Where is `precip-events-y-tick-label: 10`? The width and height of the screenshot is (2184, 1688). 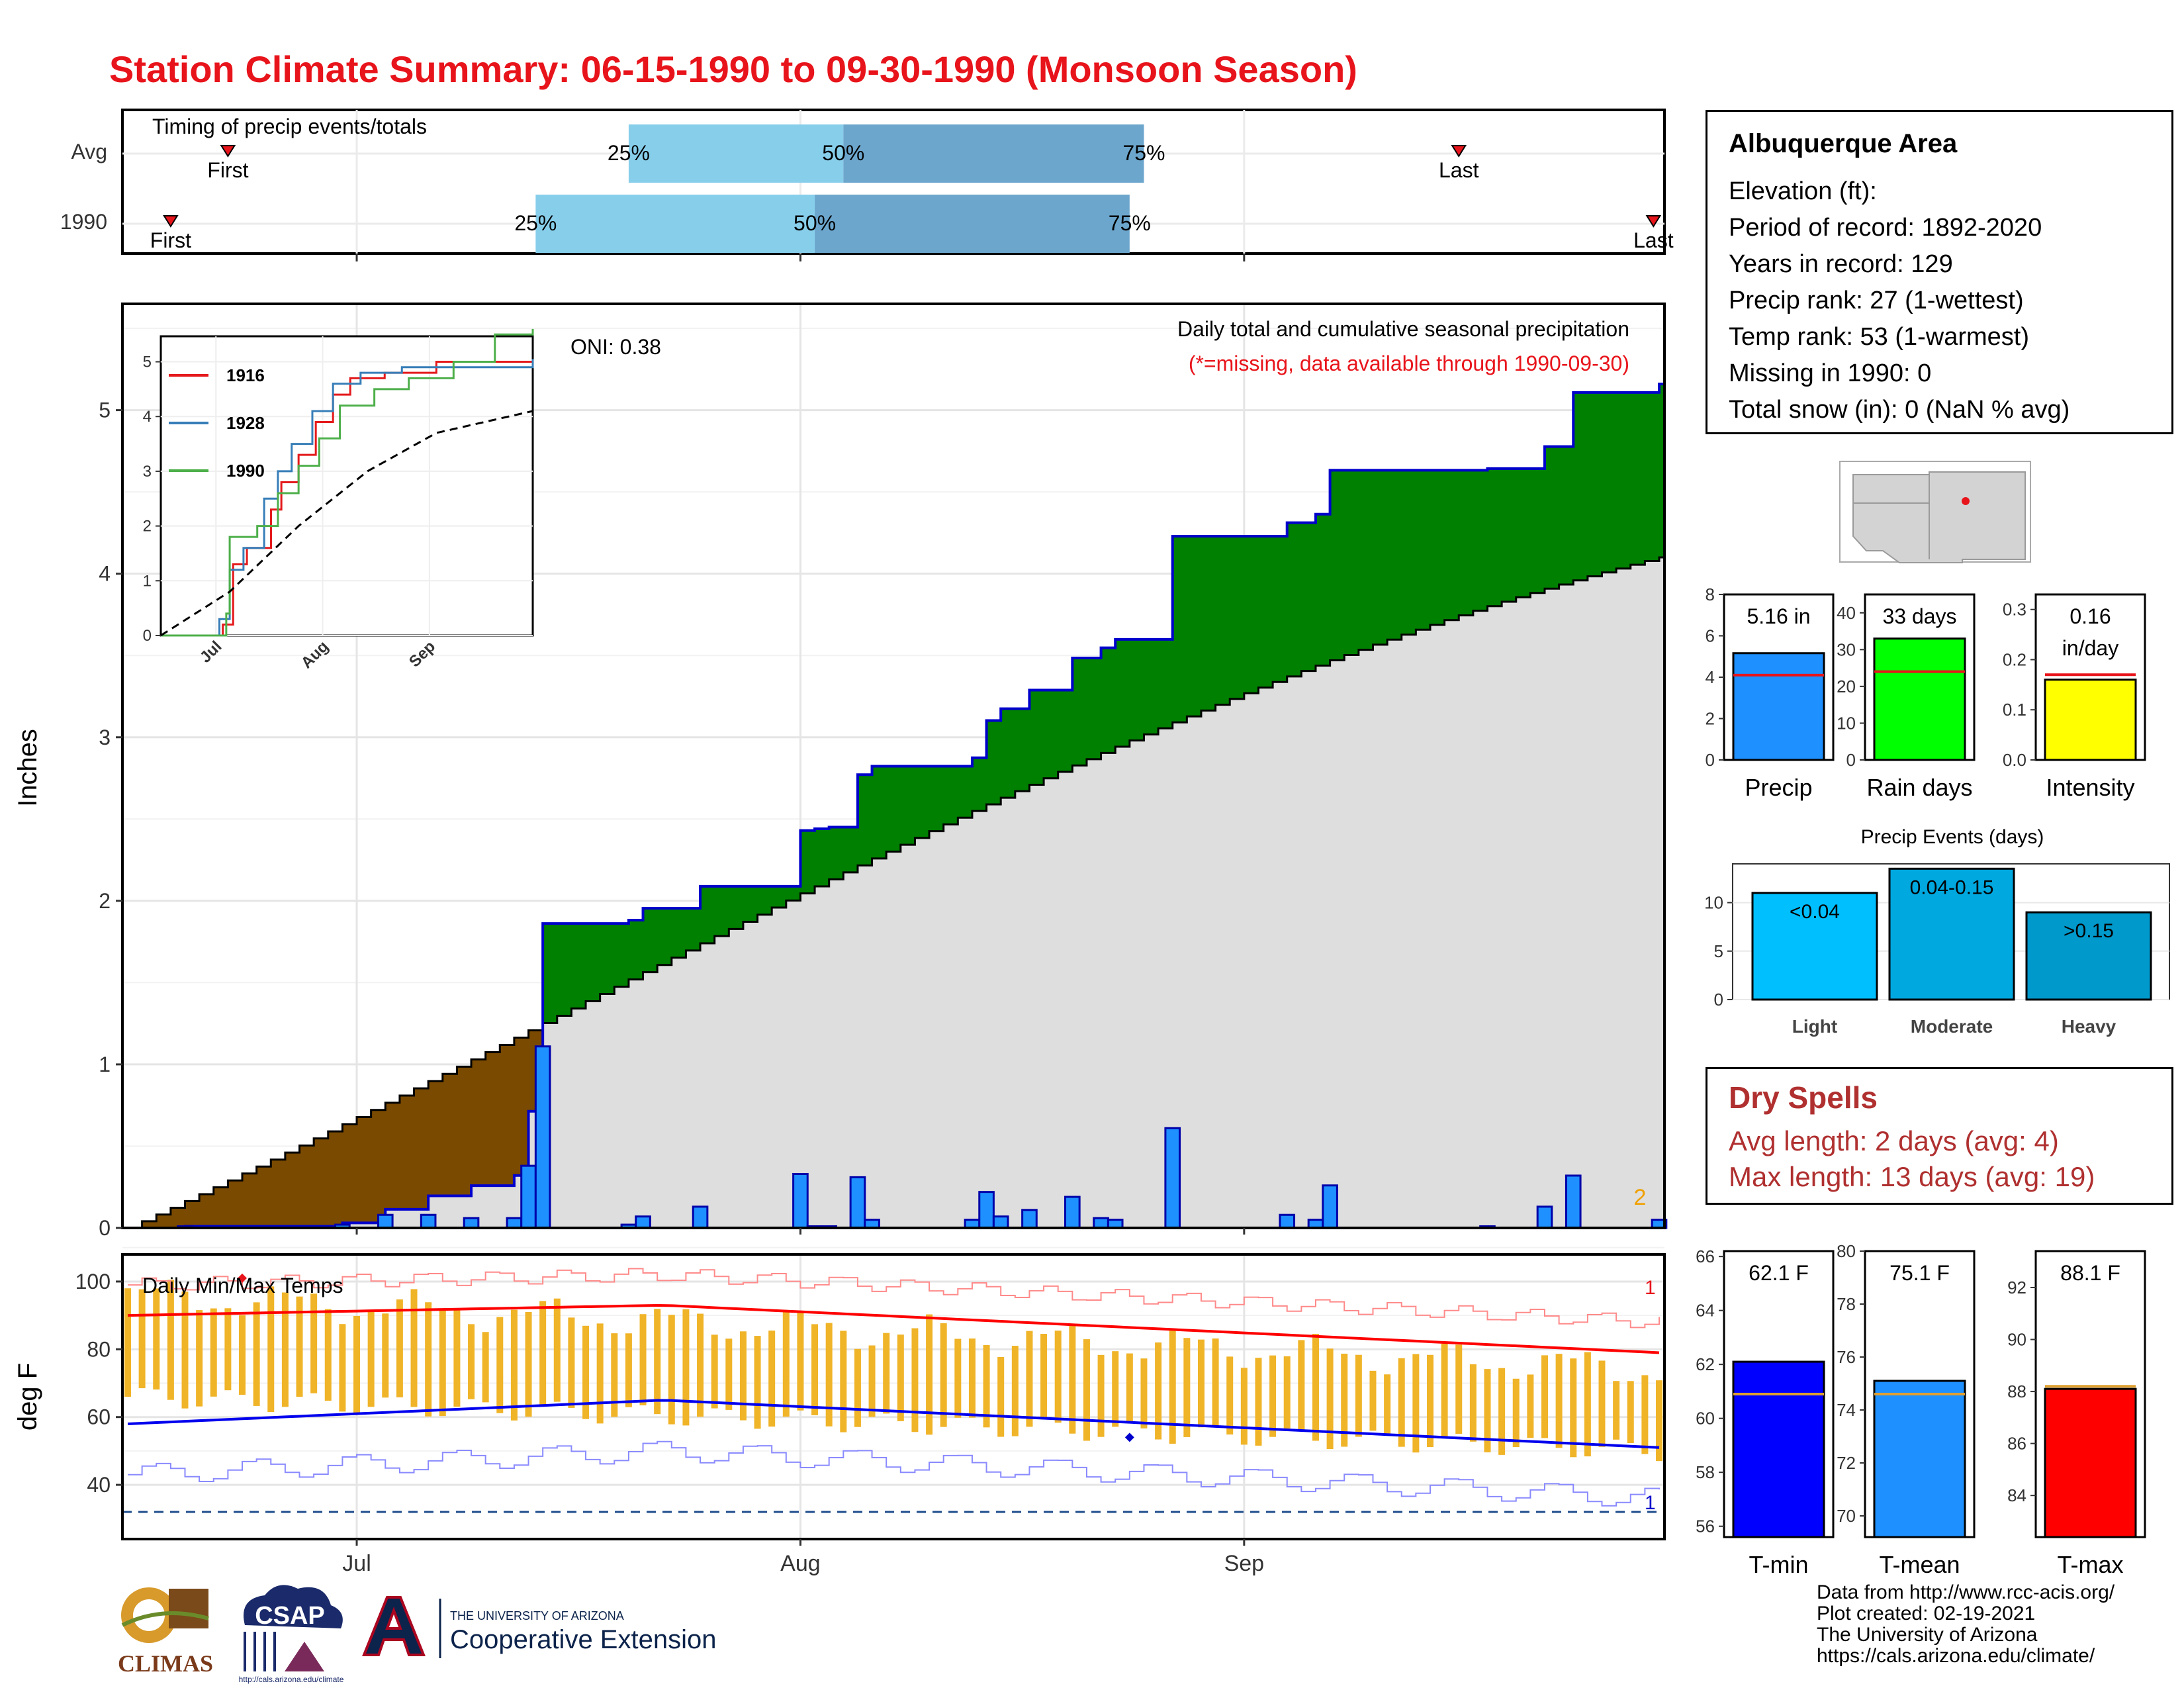
precip-events-y-tick-label: 10 is located at coordinates (1713, 903).